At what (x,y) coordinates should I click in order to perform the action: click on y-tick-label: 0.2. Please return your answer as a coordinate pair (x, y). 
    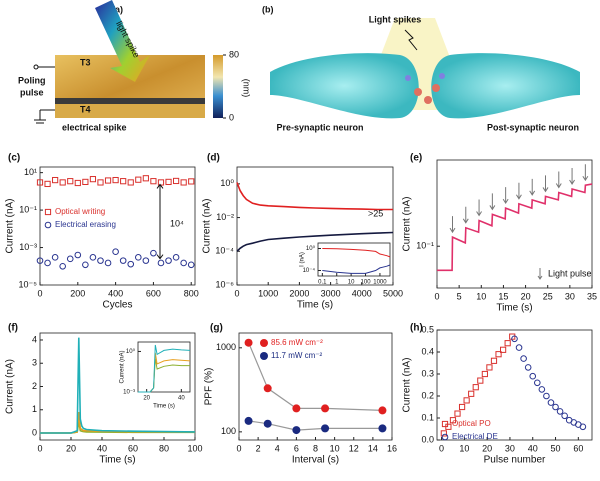
    Looking at the image, I should click on (427, 395).